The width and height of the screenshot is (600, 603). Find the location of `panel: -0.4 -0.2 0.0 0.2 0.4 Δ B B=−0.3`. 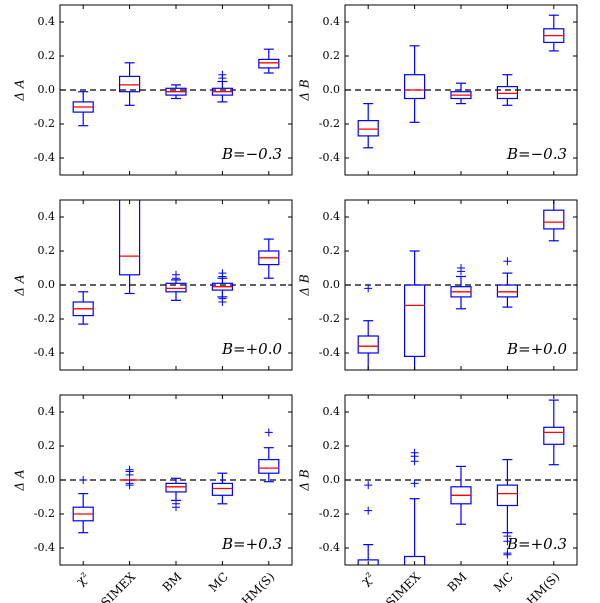

panel: -0.4 -0.2 0.0 0.2 0.4 Δ B B=−0.3 is located at coordinates (438, 90).